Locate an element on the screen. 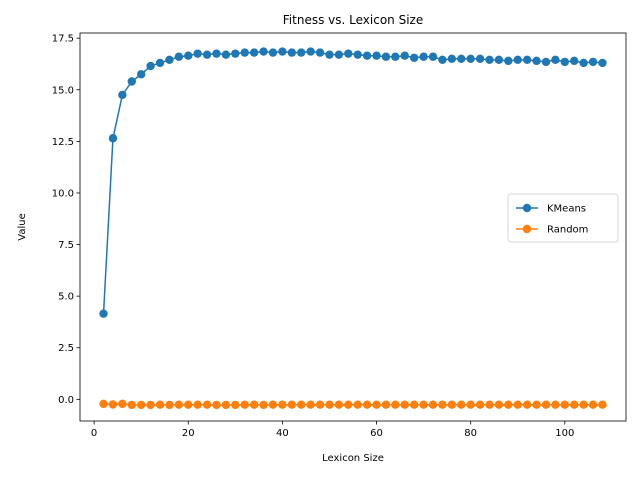 Image resolution: width=640 pixels, height=480 pixels. legend-box is located at coordinates (563, 218).